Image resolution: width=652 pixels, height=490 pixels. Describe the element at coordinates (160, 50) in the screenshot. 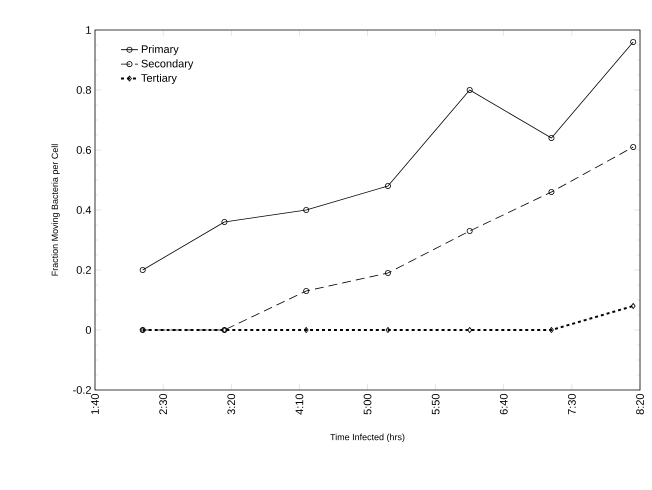

I see `legend-label: Primary` at that location.